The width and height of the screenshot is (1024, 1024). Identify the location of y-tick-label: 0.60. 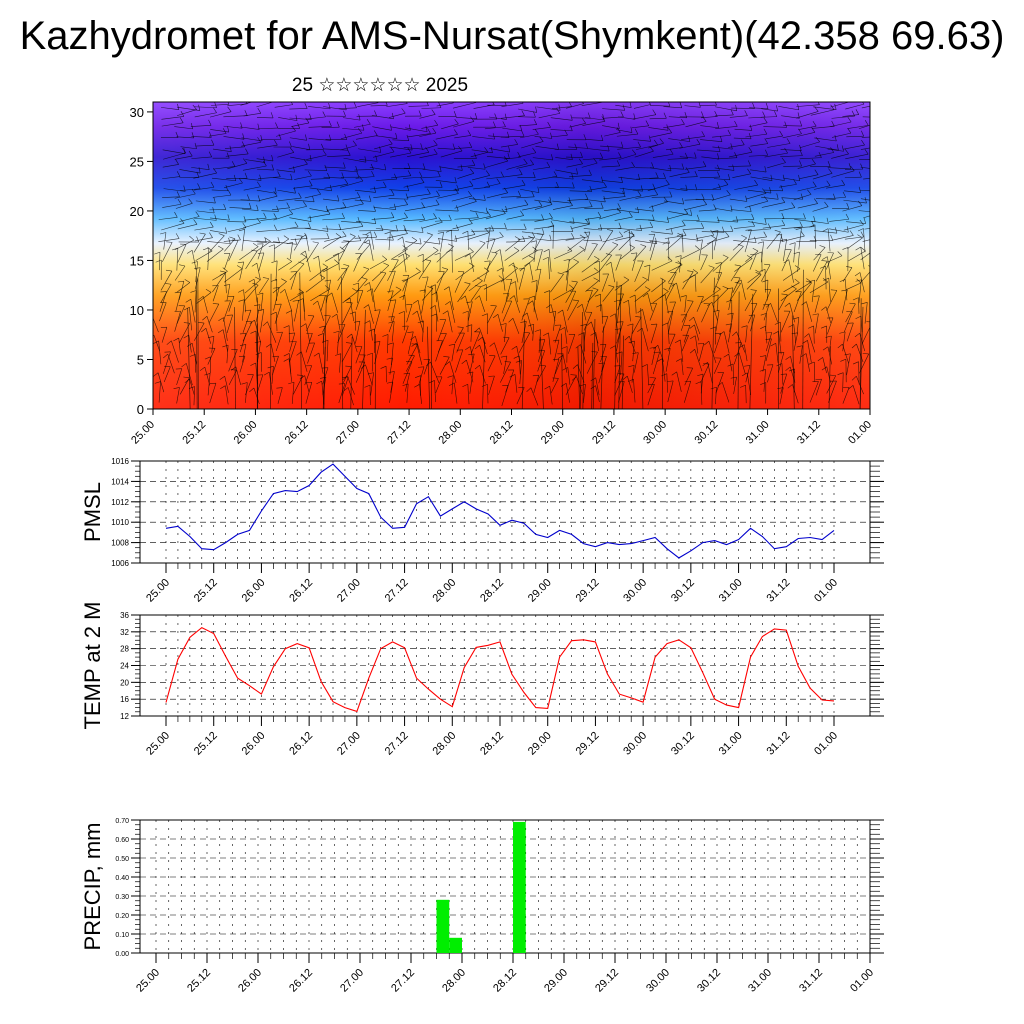
(122, 840).